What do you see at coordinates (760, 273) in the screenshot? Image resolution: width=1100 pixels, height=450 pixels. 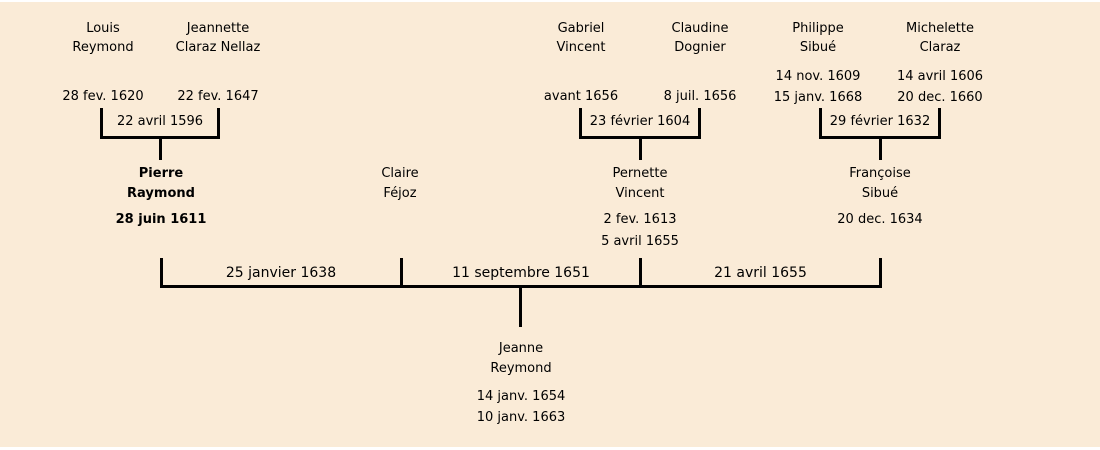 I see `marriage-date-label: 21 avril 1655` at bounding box center [760, 273].